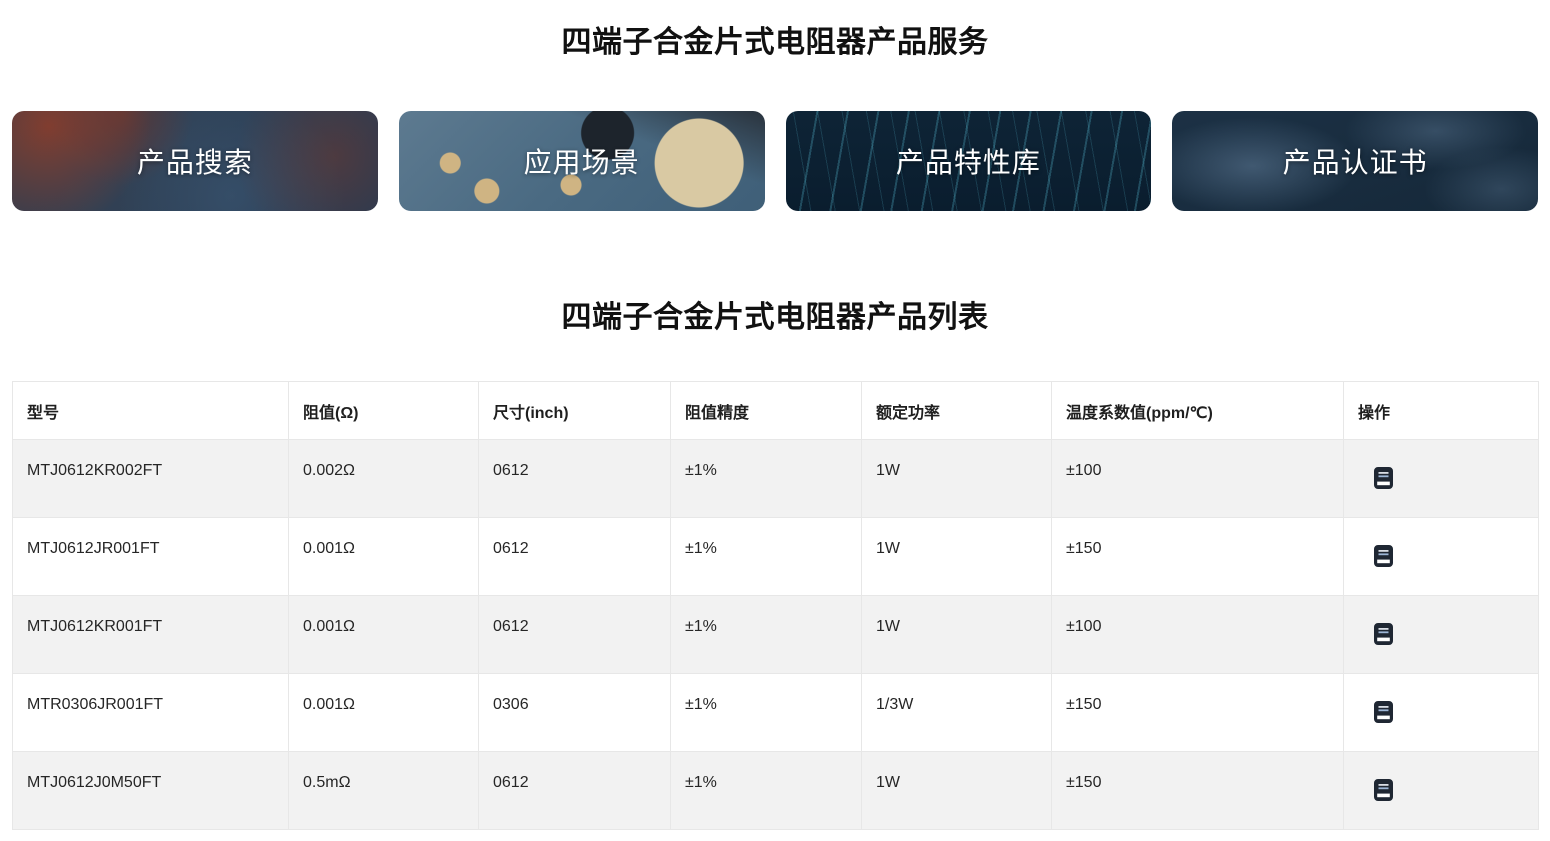 The height and width of the screenshot is (841, 1550). What do you see at coordinates (150, 410) in the screenshot?
I see `column-header-model: 型号` at bounding box center [150, 410].